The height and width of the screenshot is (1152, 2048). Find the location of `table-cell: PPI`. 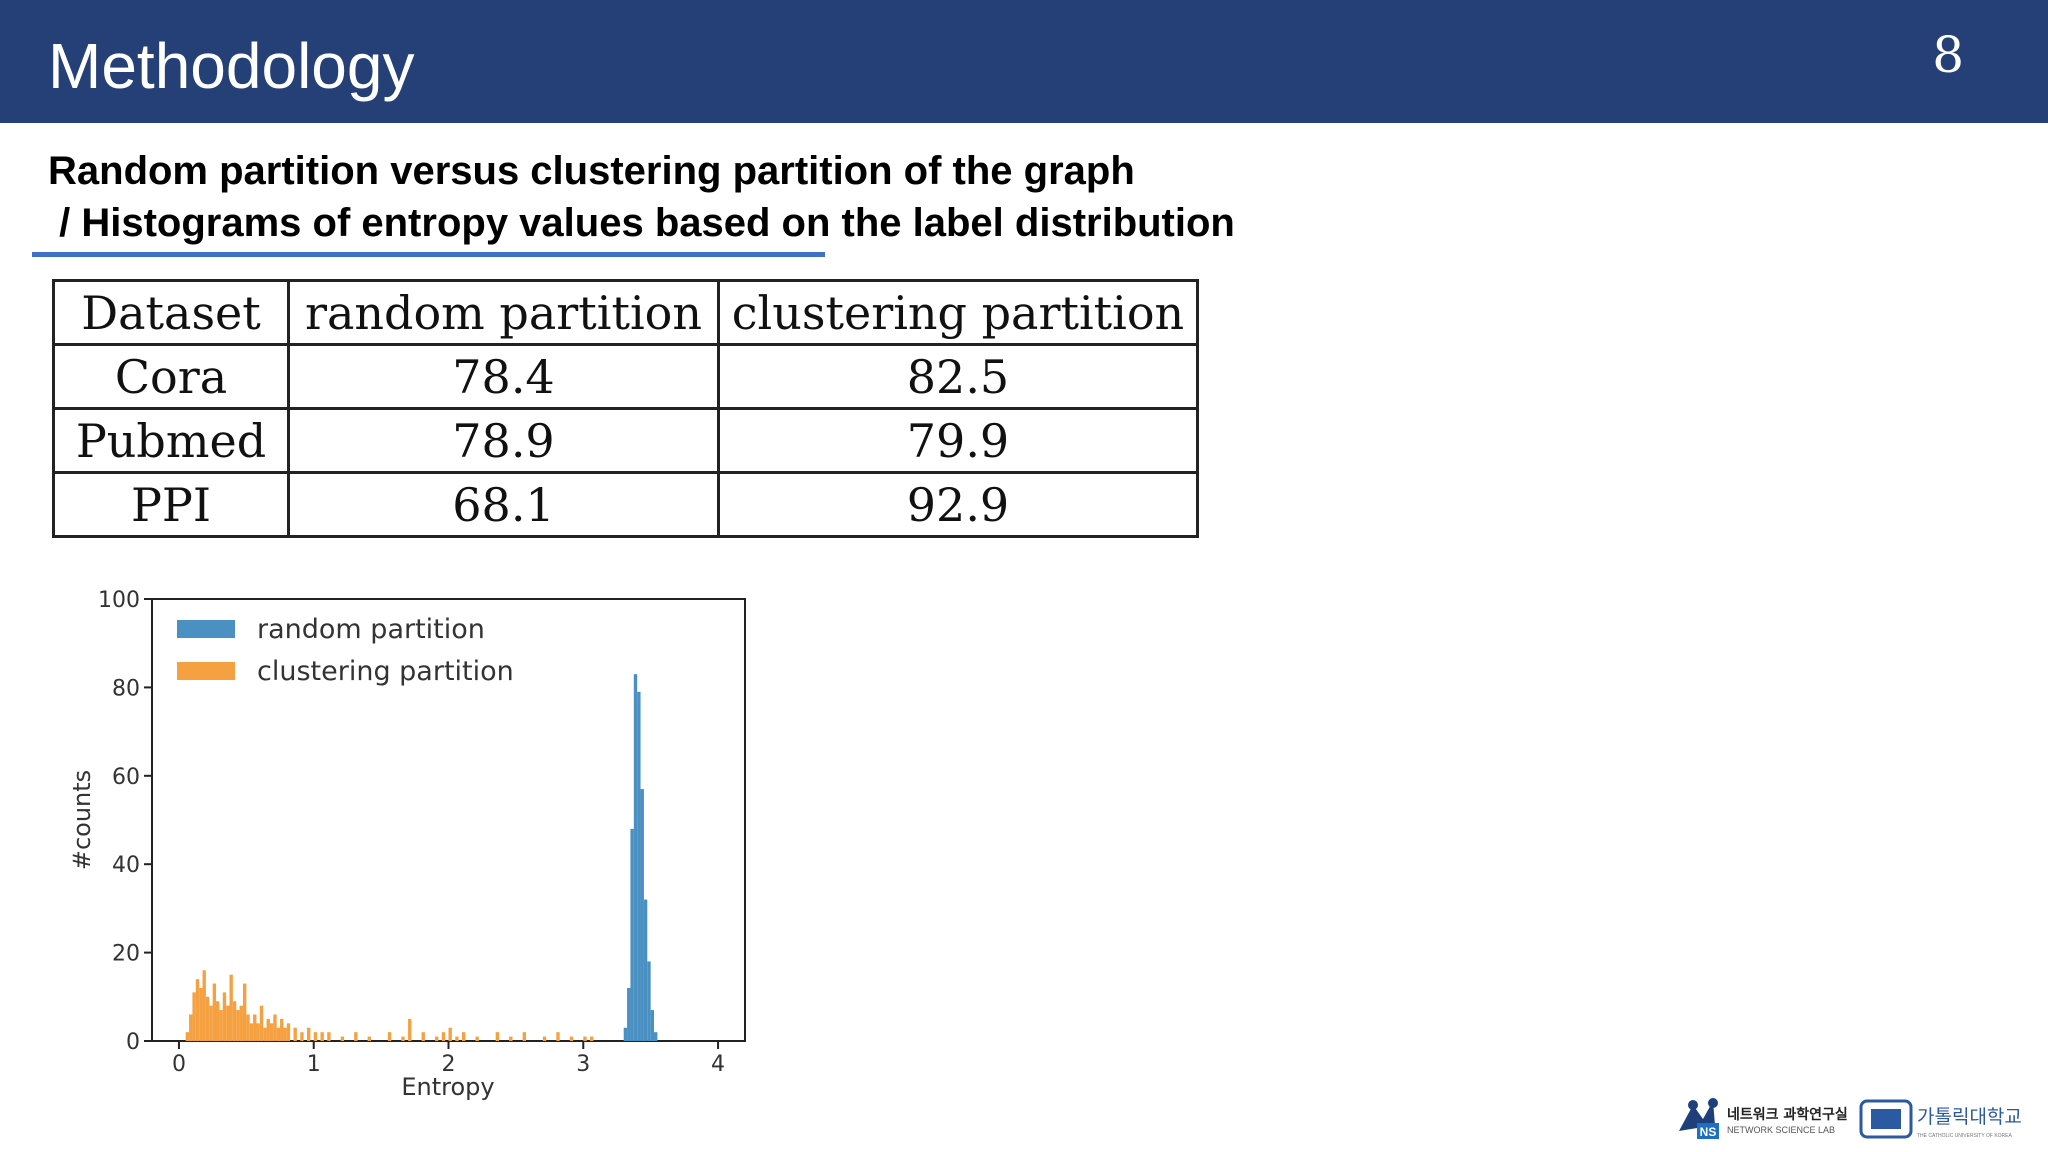

table-cell: PPI is located at coordinates (171, 504).